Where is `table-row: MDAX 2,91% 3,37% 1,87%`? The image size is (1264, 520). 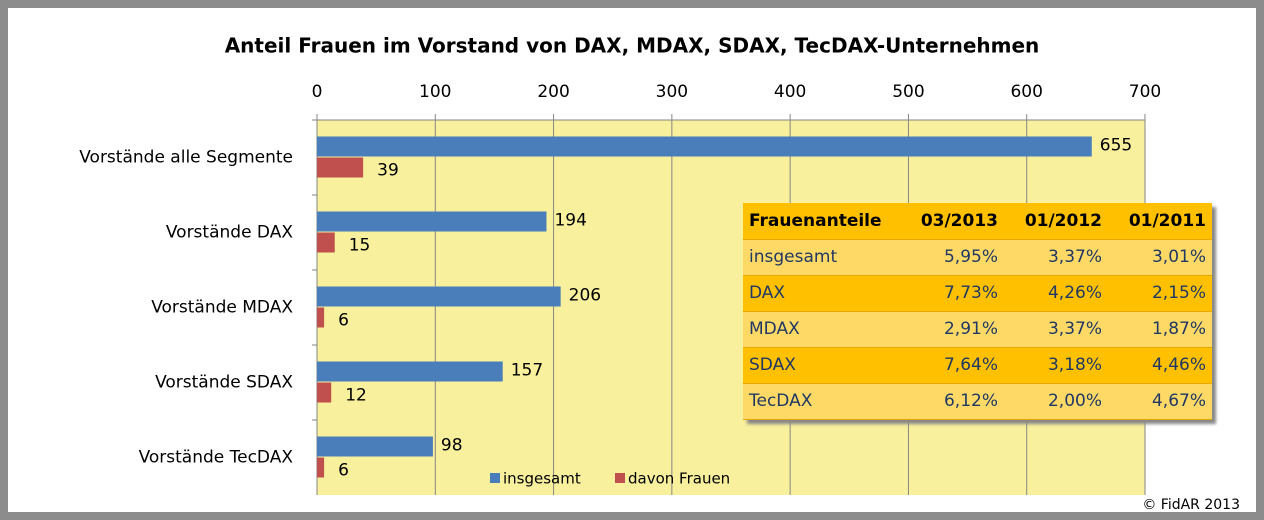 table-row: MDAX 2,91% 3,37% 1,87% is located at coordinates (977, 329).